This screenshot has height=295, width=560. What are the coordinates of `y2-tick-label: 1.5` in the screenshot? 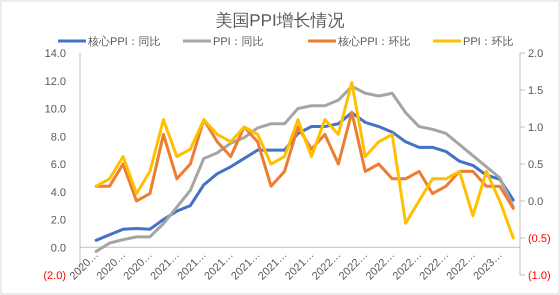 It's located at (536, 91).